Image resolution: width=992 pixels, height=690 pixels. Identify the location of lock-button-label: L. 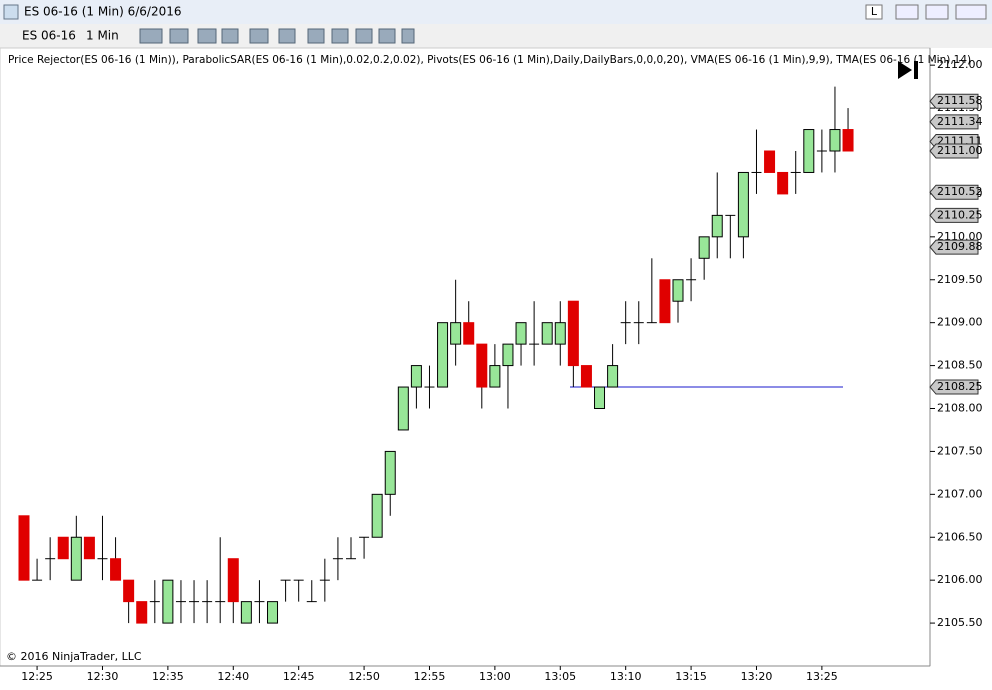
(874, 11).